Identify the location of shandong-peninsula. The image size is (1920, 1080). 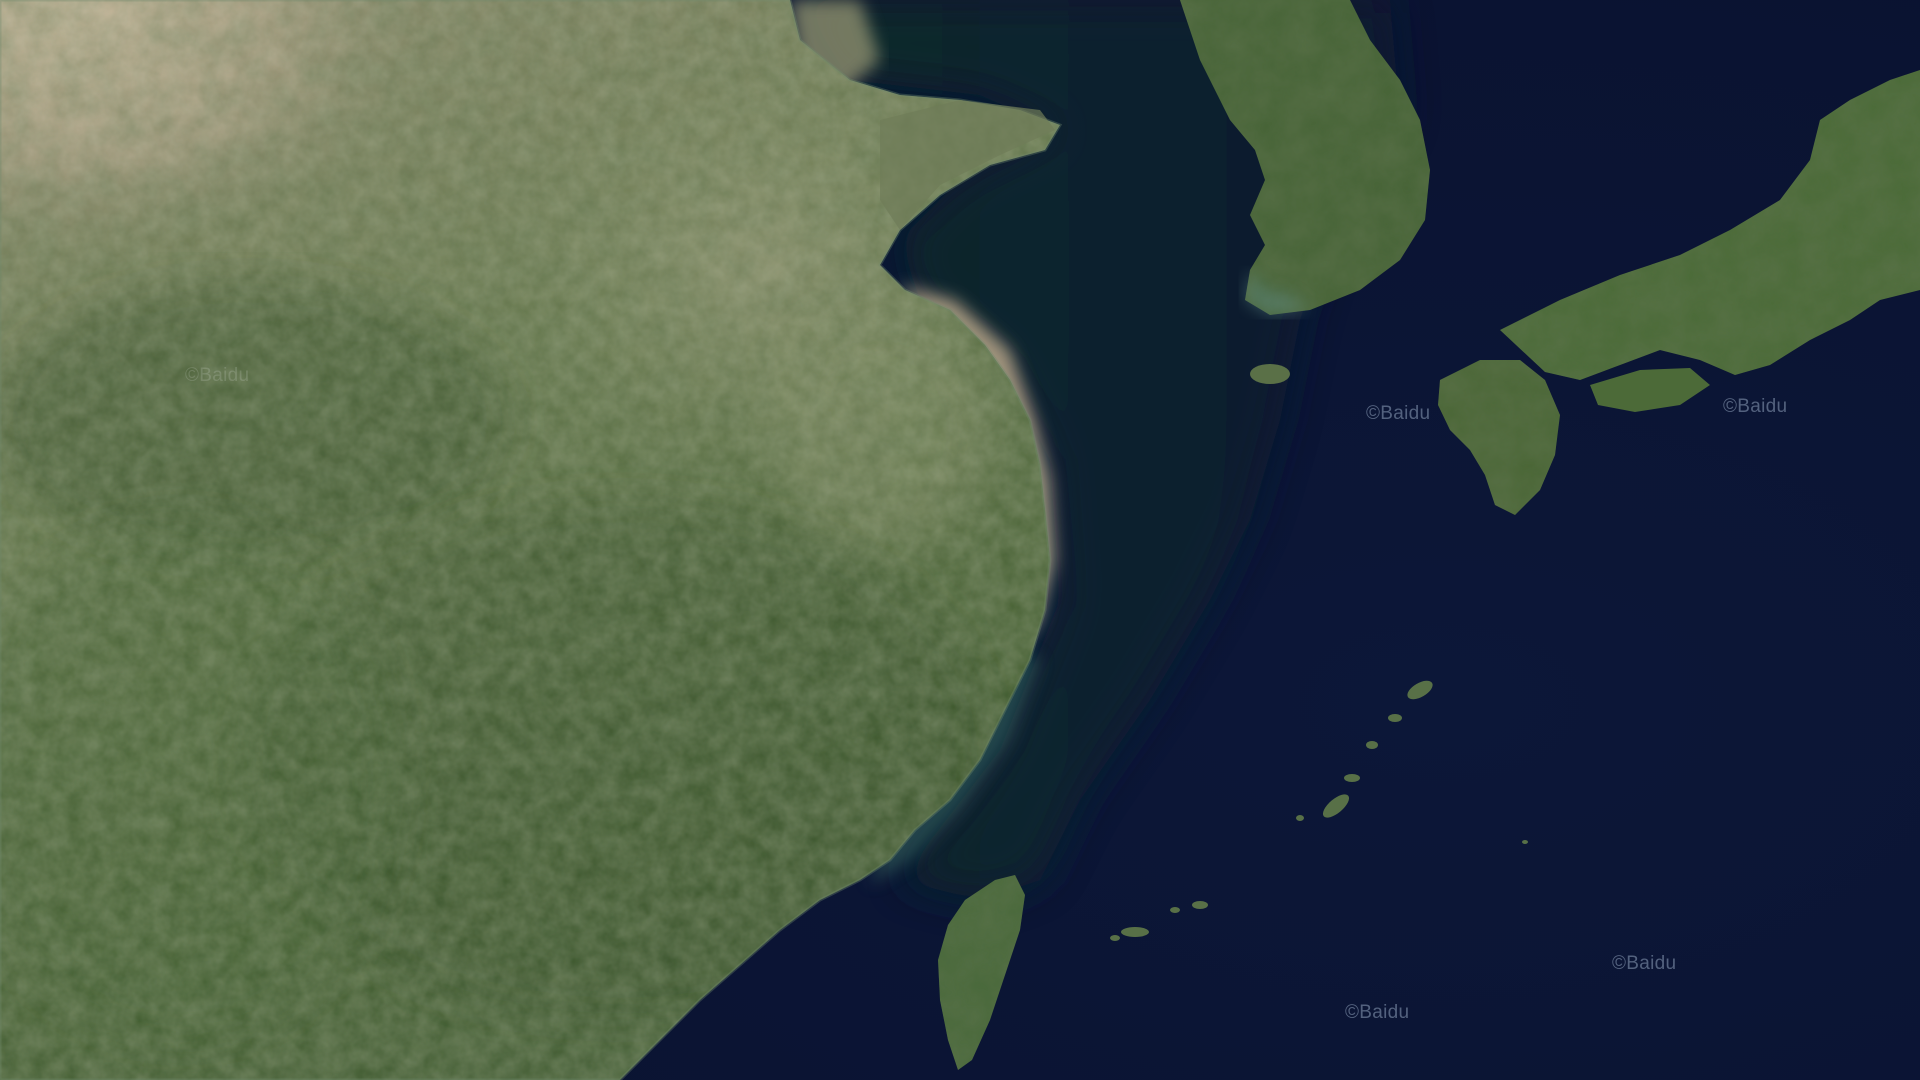
(967, 165).